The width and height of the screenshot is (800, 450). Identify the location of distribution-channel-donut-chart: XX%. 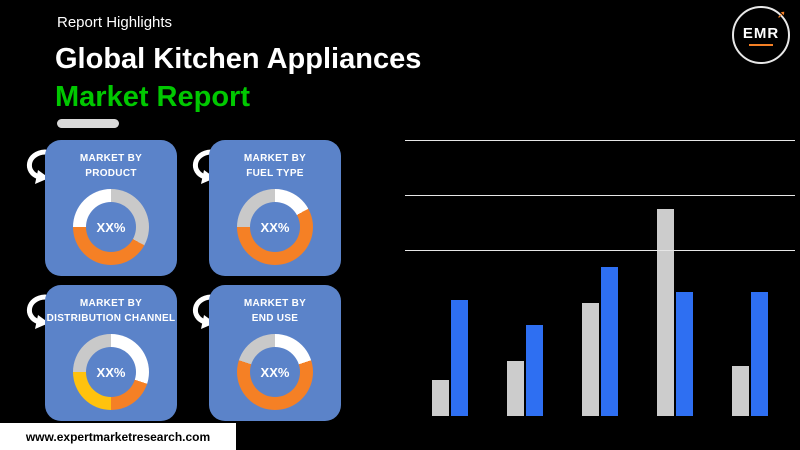
(111, 372).